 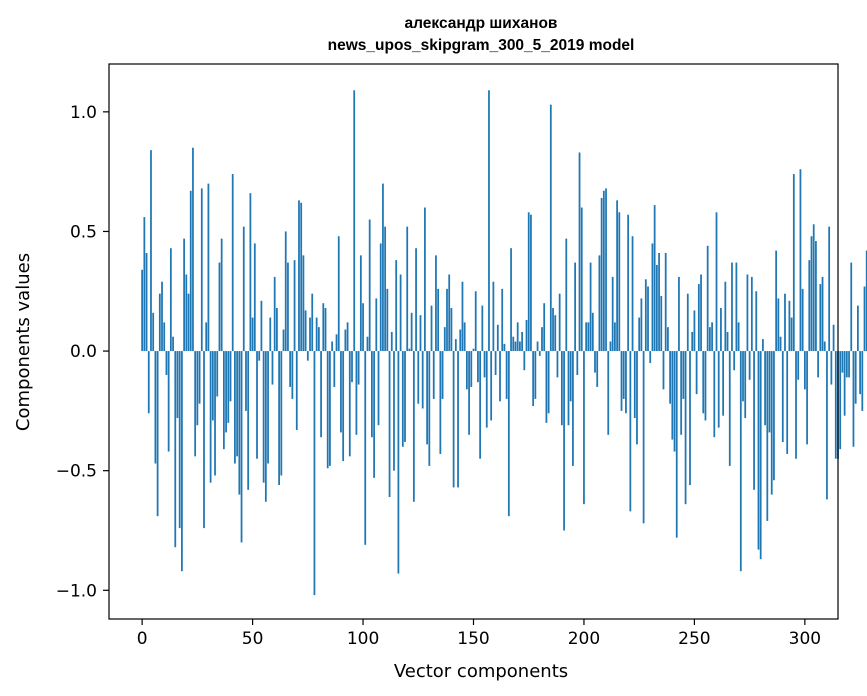 What do you see at coordinates (481, 671) in the screenshot?
I see `x-axis-label: Vector components` at bounding box center [481, 671].